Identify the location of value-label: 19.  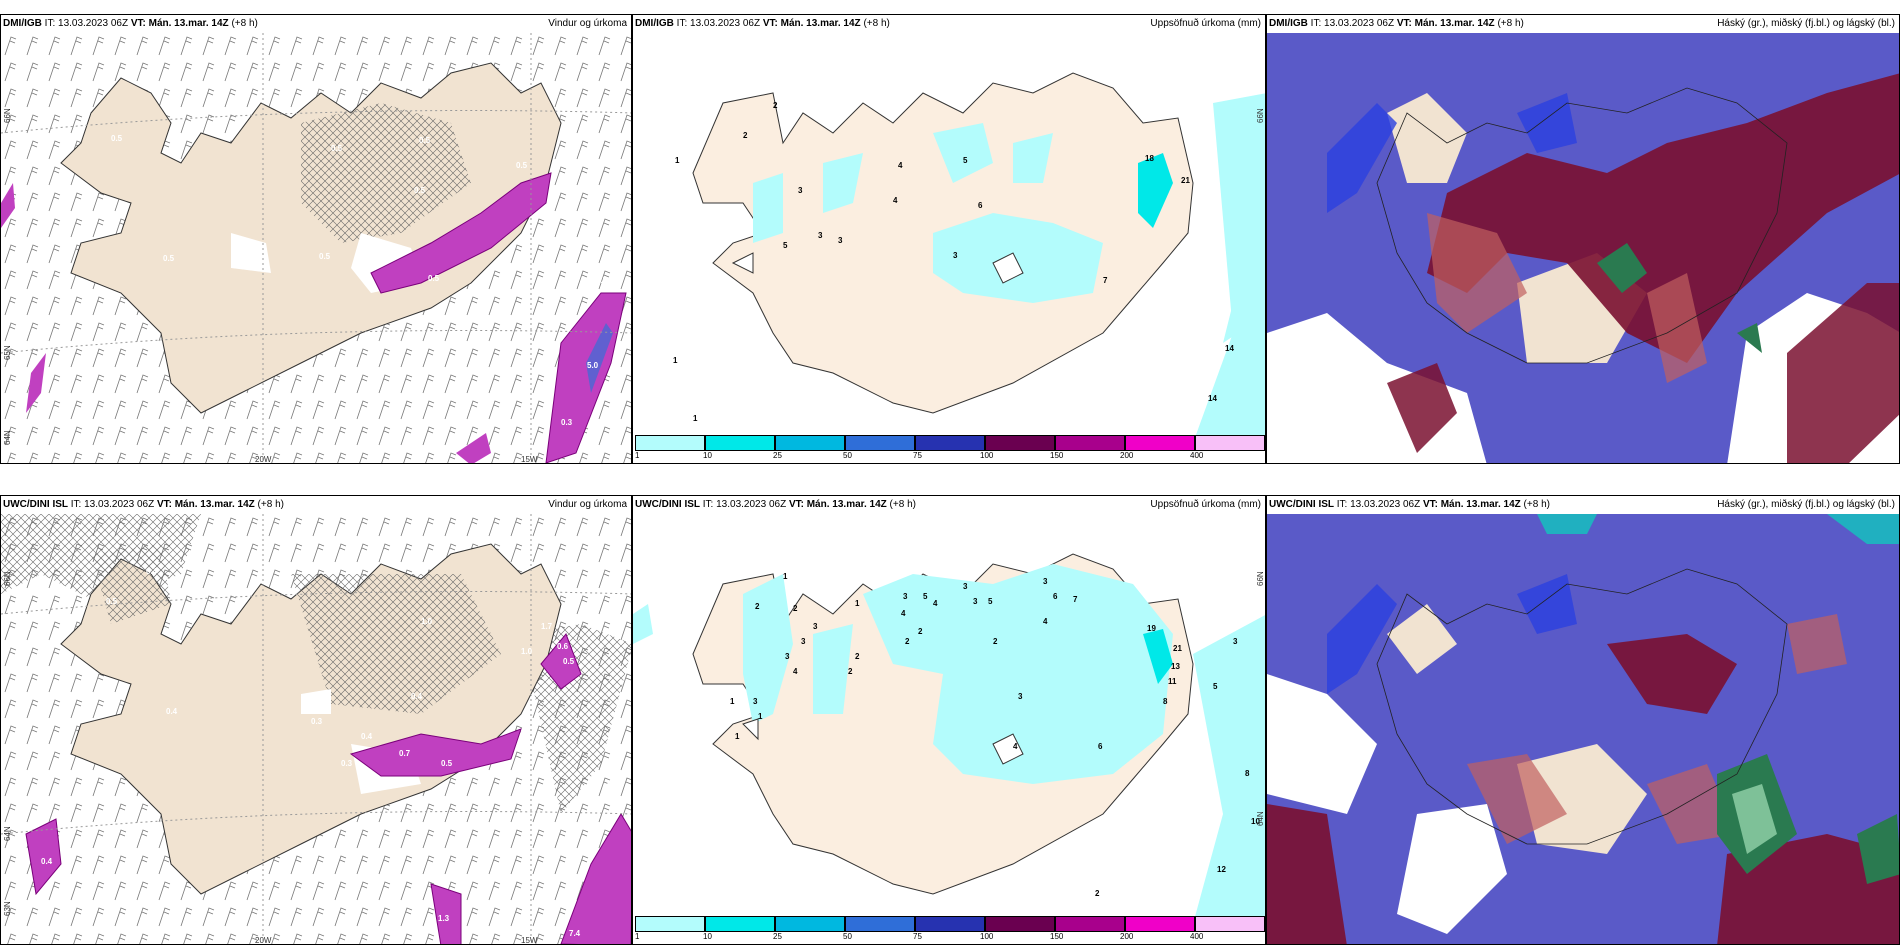
(1151, 628).